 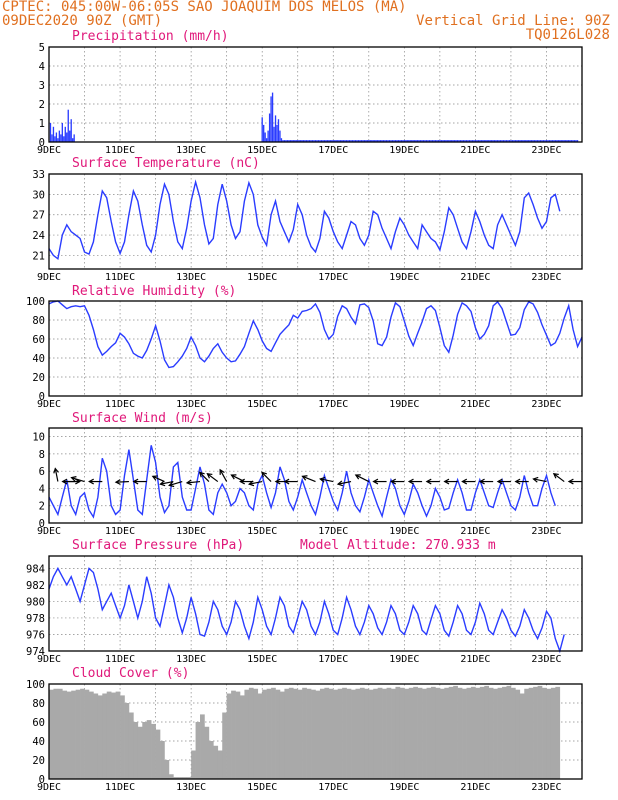 What do you see at coordinates (262, 404) in the screenshot?
I see `rh-xtick-label: 15DEC` at bounding box center [262, 404].